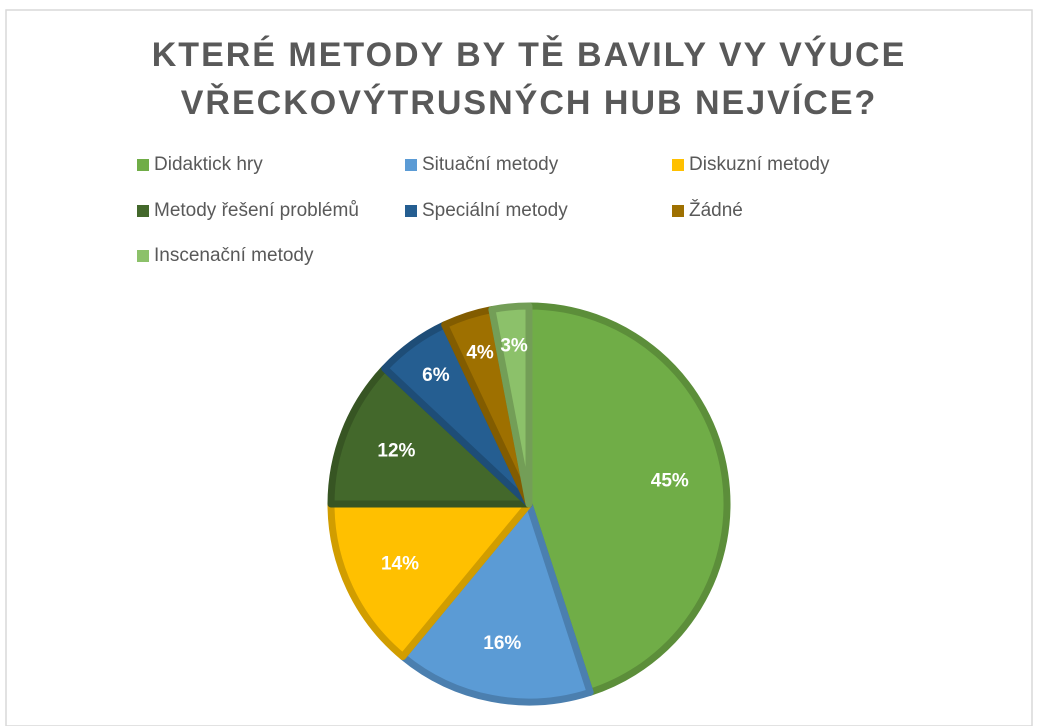 This screenshot has width=1038, height=726. I want to click on data-label: 16%, so click(502, 643).